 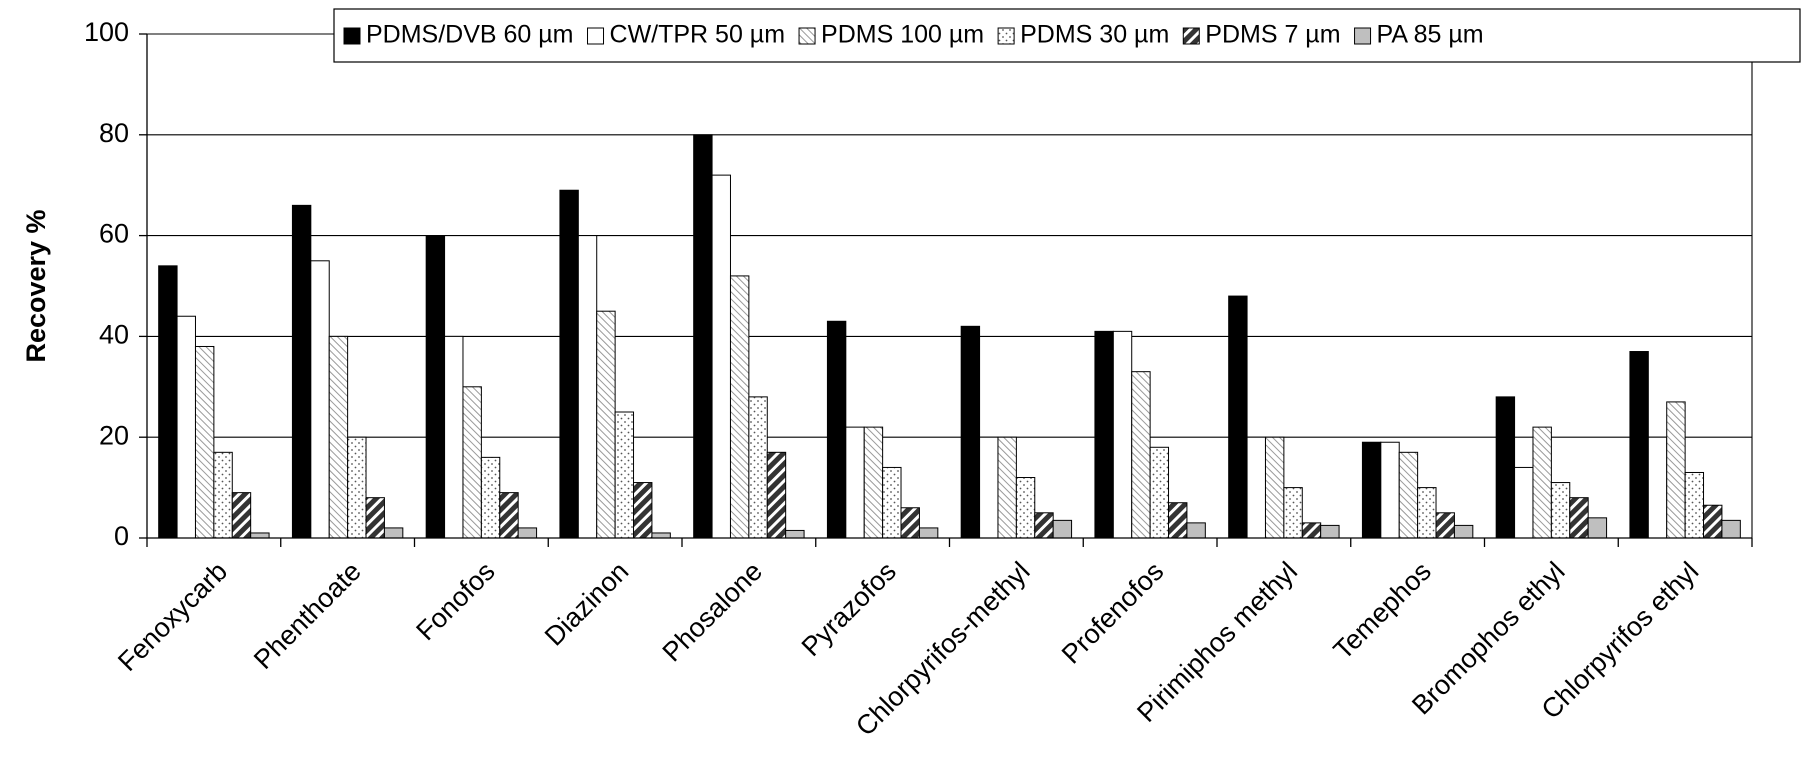 I want to click on x-tick-label: Phenthoate, so click(x=307, y=615).